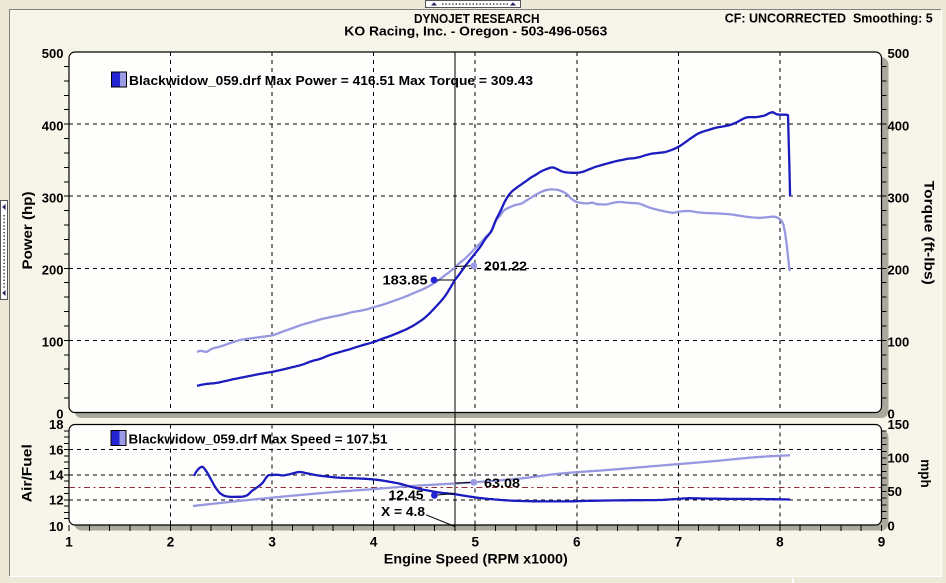 This screenshot has height=583, width=946. I want to click on svg-text: 3, so click(272, 541).